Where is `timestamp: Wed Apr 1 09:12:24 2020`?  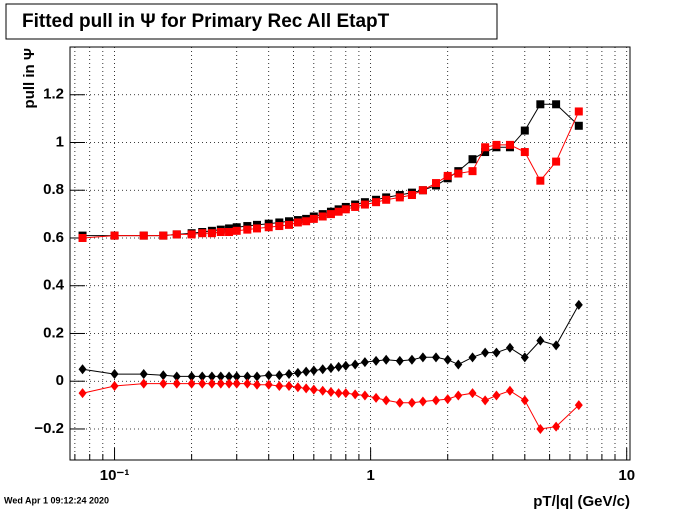
timestamp: Wed Apr 1 09:12:24 2020 is located at coordinates (56, 500).